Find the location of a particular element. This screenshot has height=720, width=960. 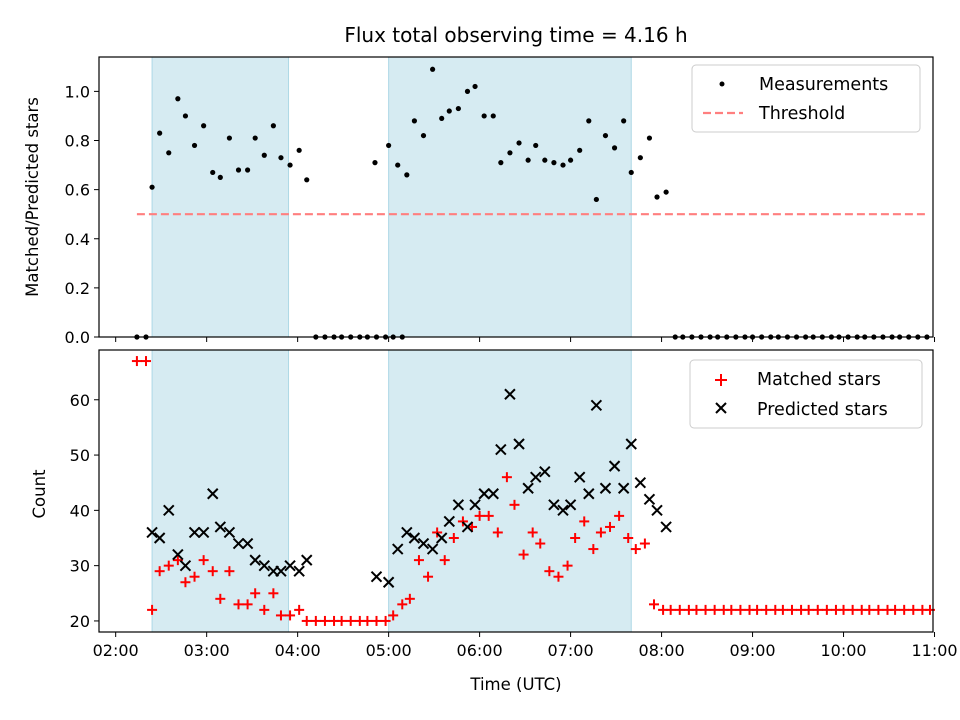

y-tick-label-0.0: 0.0 is located at coordinates (77, 337).